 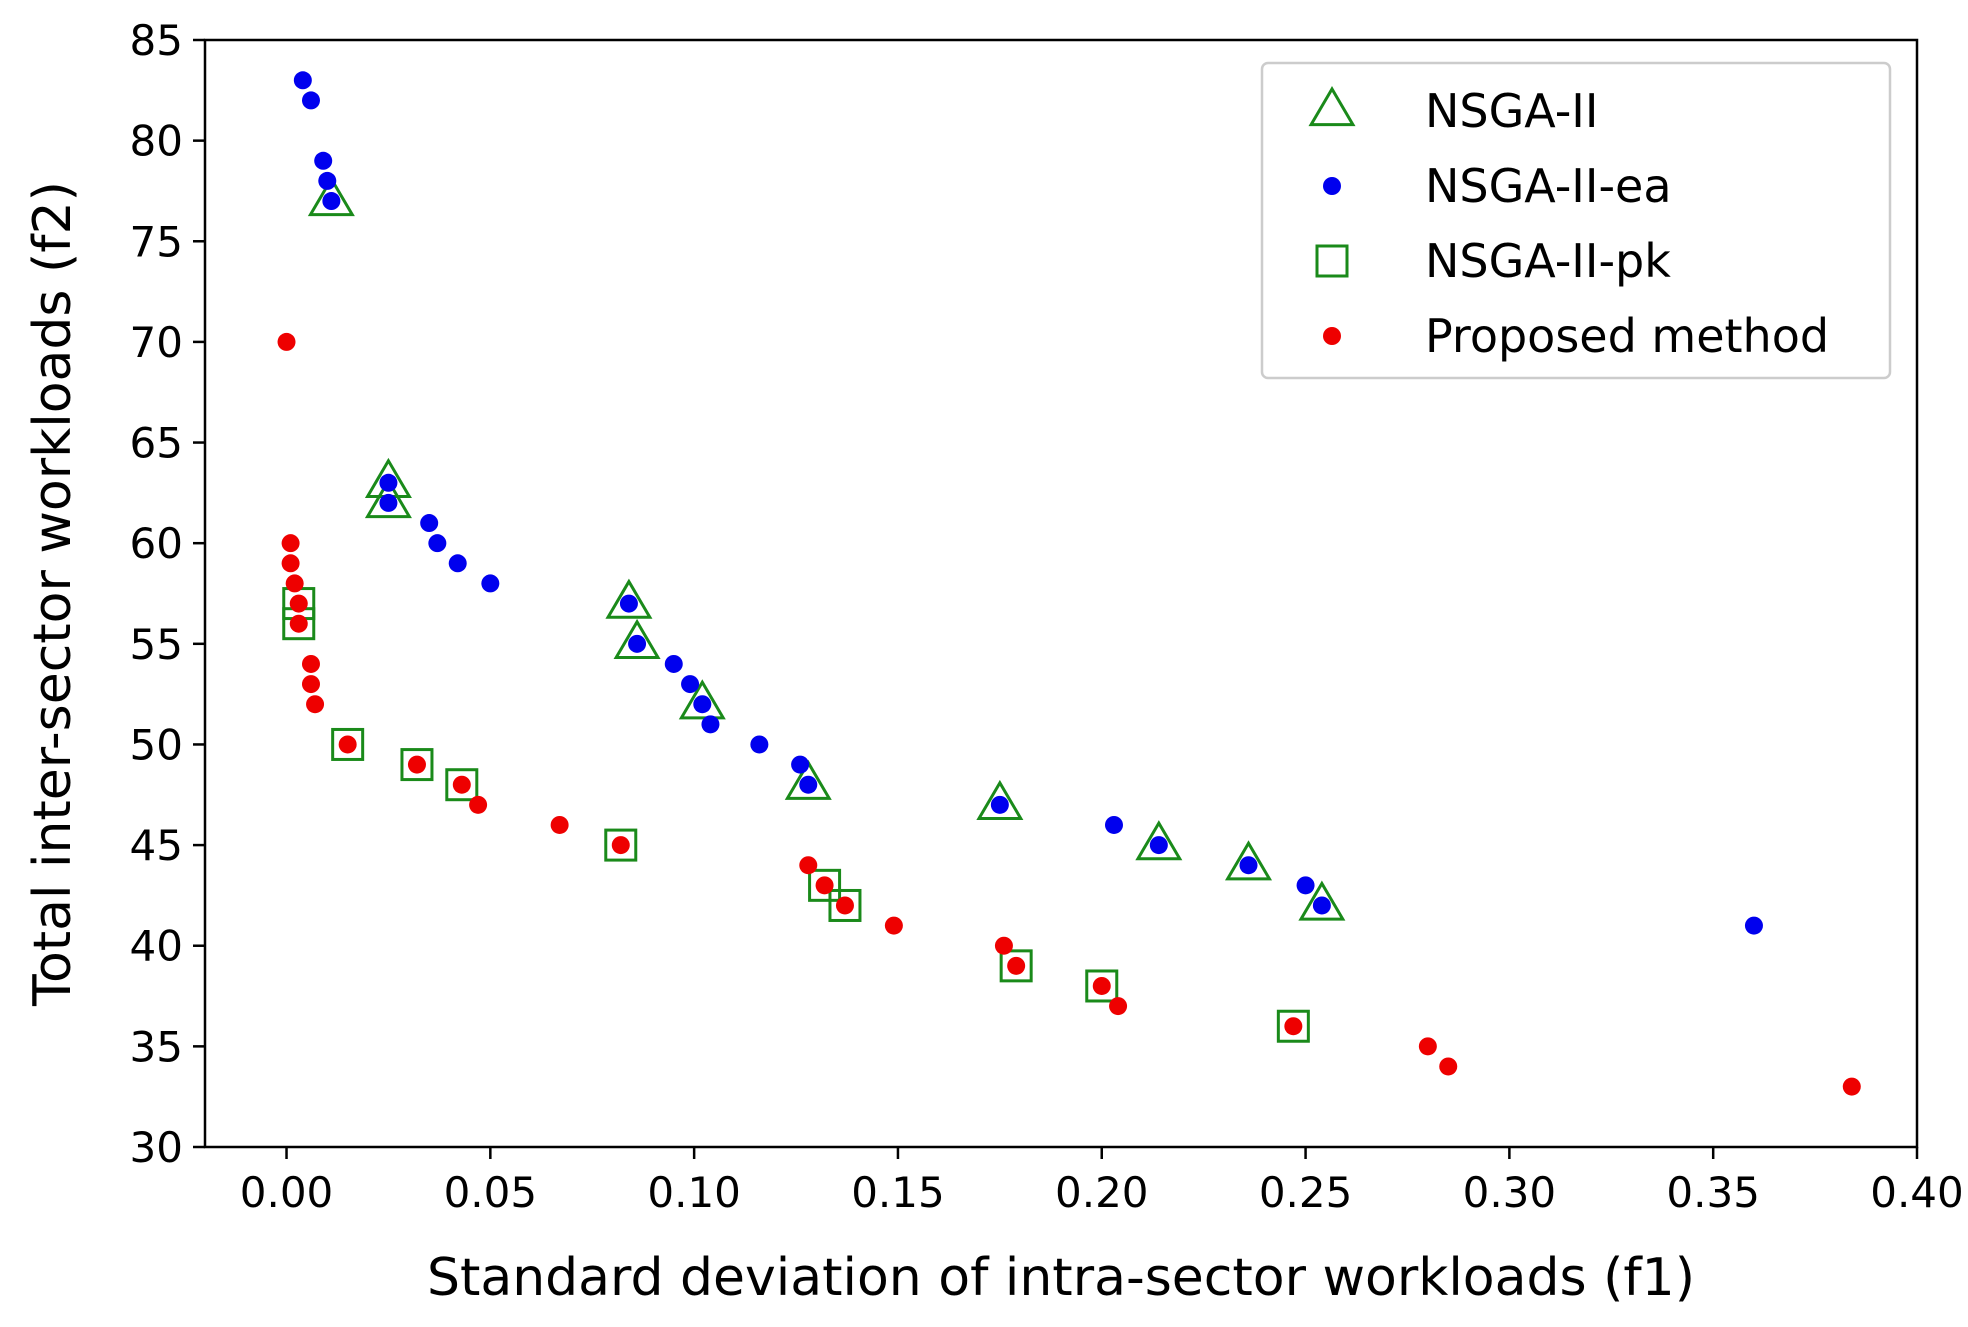 I want to click on legend-label: NSGA-II-pk, so click(x=1548, y=261).